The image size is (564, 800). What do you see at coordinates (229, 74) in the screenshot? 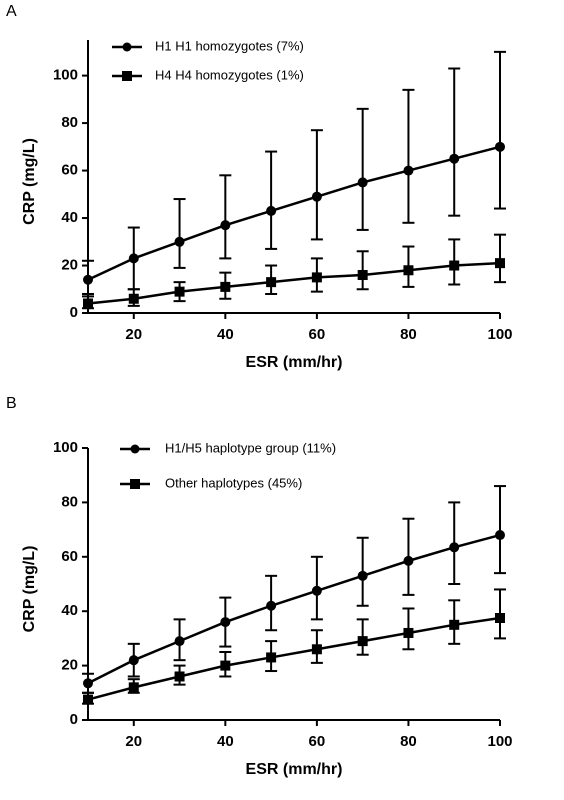
I see `legend-label: H4 H4 homozygotes (1%)` at bounding box center [229, 74].